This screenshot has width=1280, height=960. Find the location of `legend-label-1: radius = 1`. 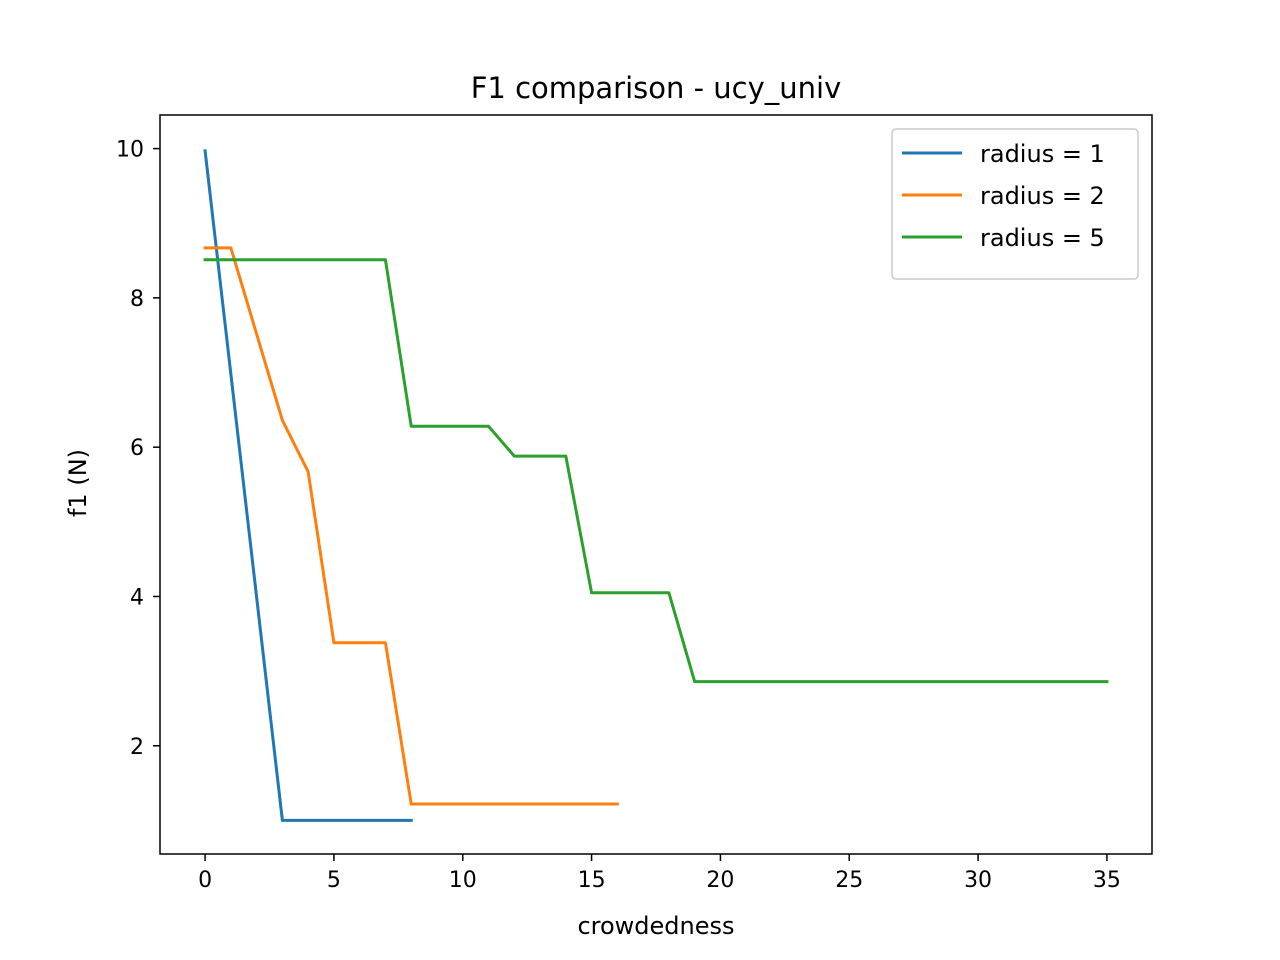

legend-label-1: radius = 1 is located at coordinates (1042, 154).